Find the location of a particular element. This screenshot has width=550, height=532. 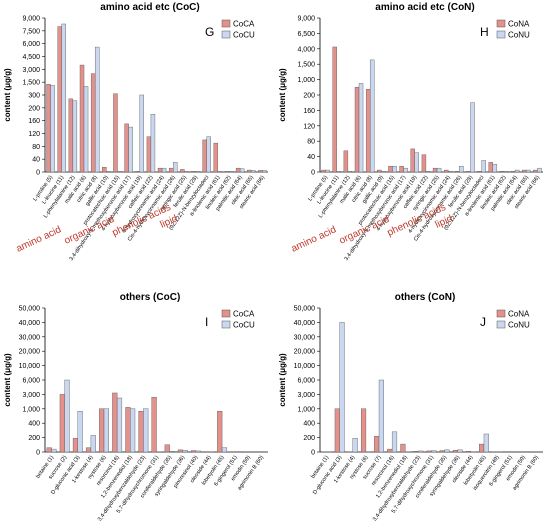

y-tick-label: 4,000 is located at coordinates (306, 49).